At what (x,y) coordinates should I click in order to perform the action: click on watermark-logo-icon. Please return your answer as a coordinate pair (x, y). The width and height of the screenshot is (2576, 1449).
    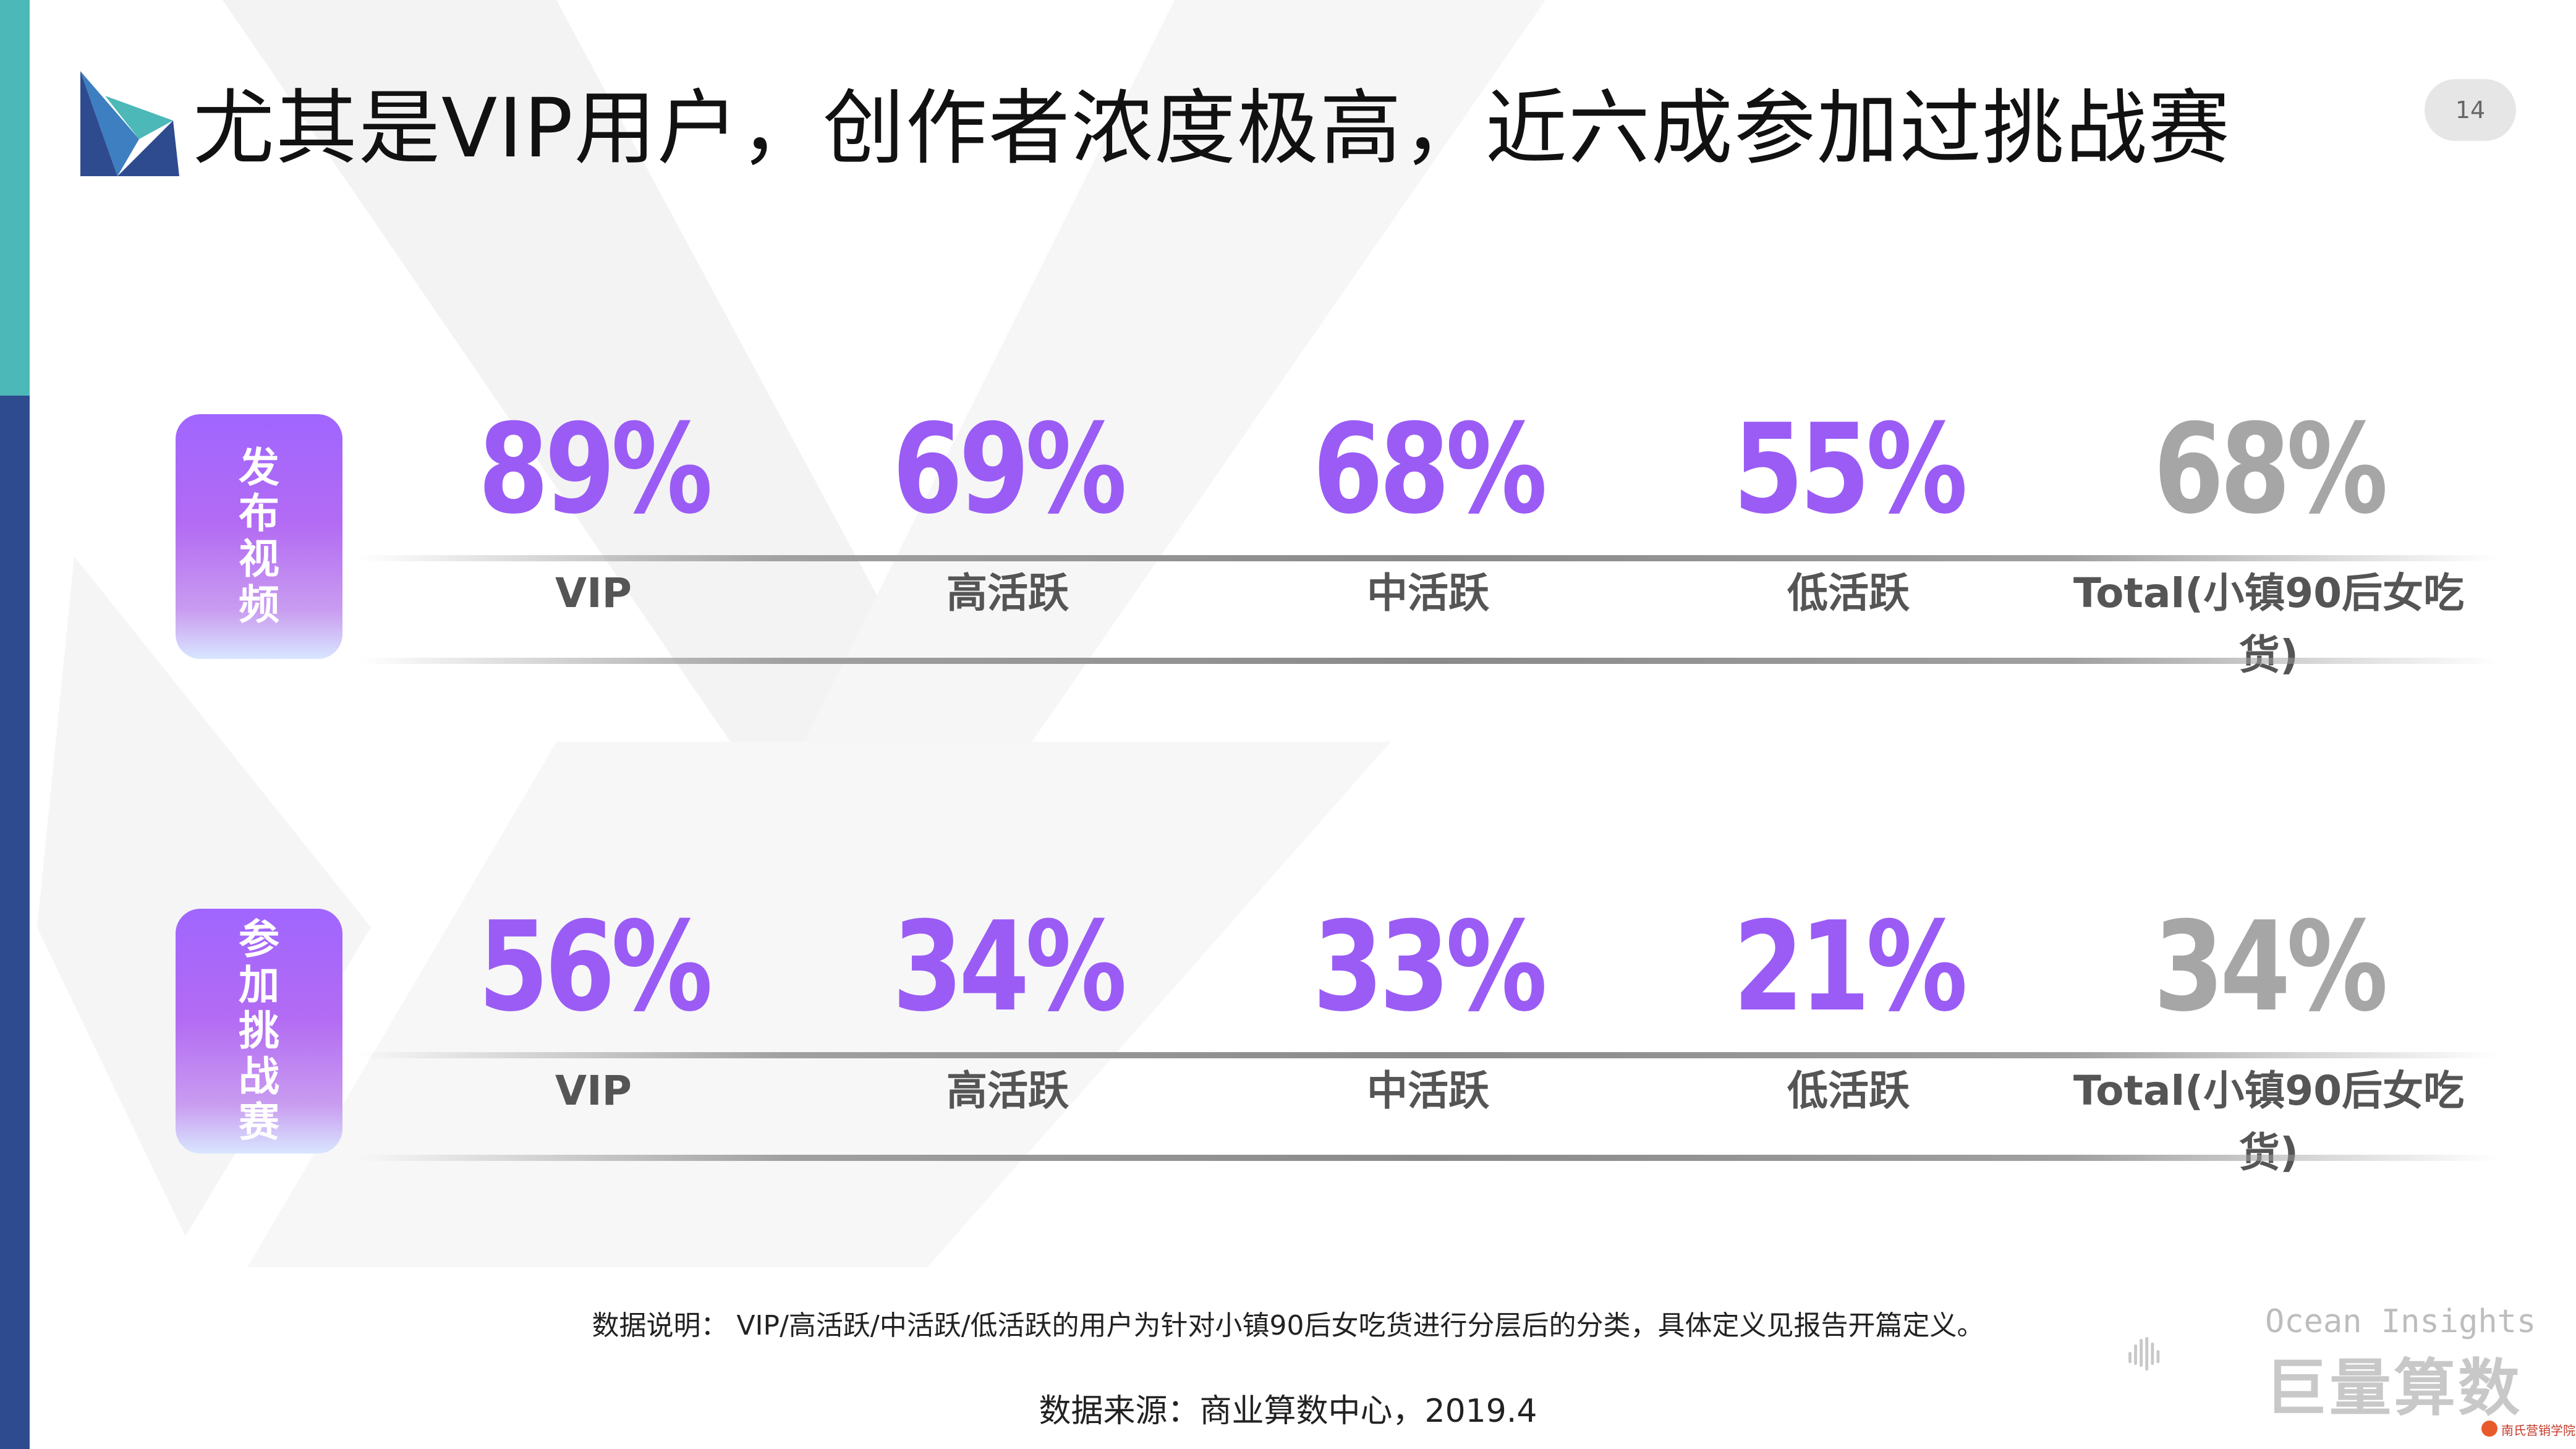
    Looking at the image, I should click on (2489, 1429).